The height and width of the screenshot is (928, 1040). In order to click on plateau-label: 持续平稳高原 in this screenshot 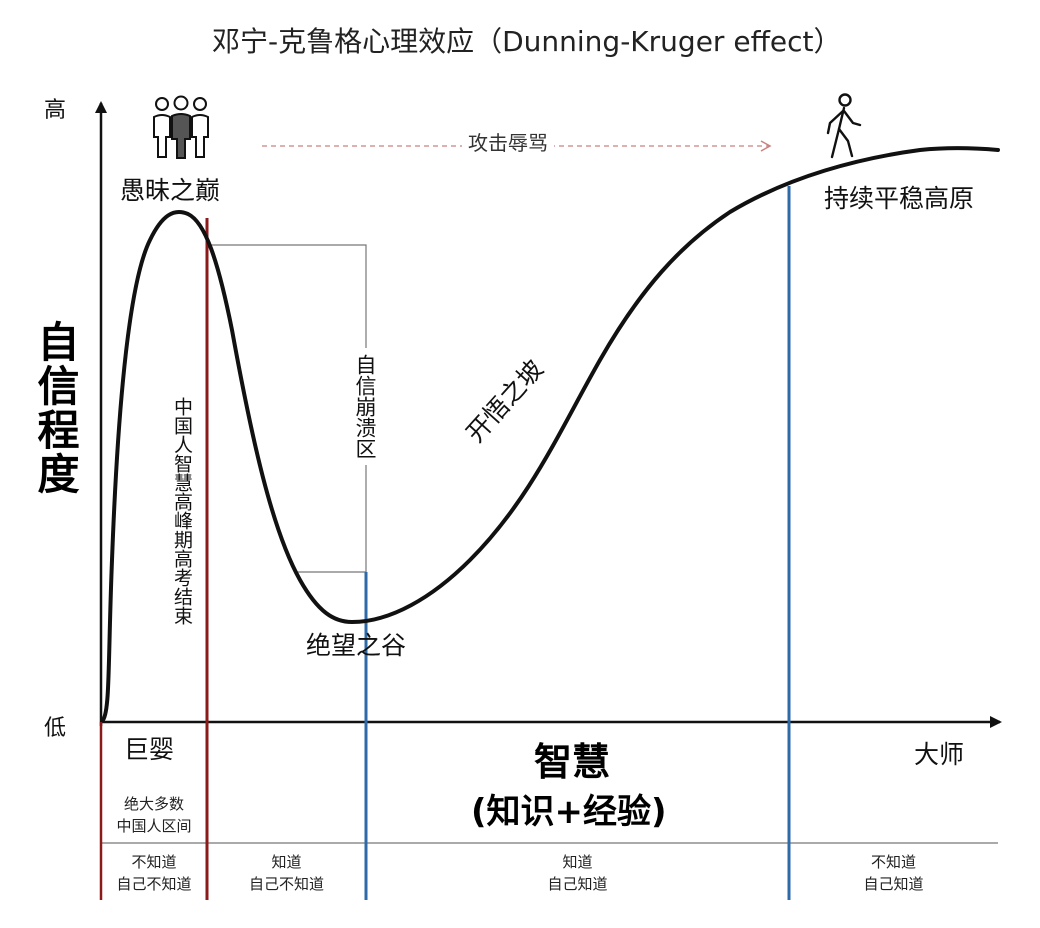, I will do `click(899, 198)`.